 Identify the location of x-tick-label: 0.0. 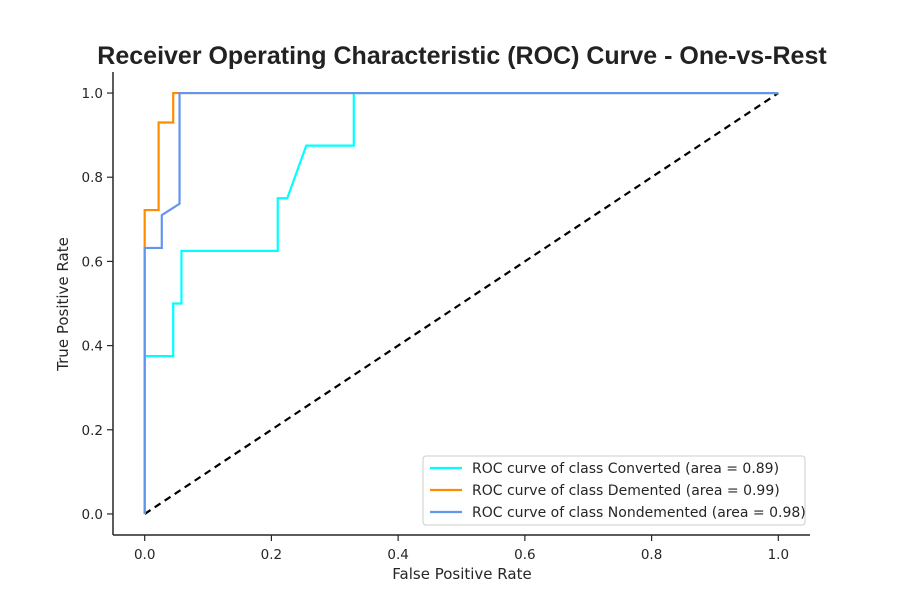
(144, 555).